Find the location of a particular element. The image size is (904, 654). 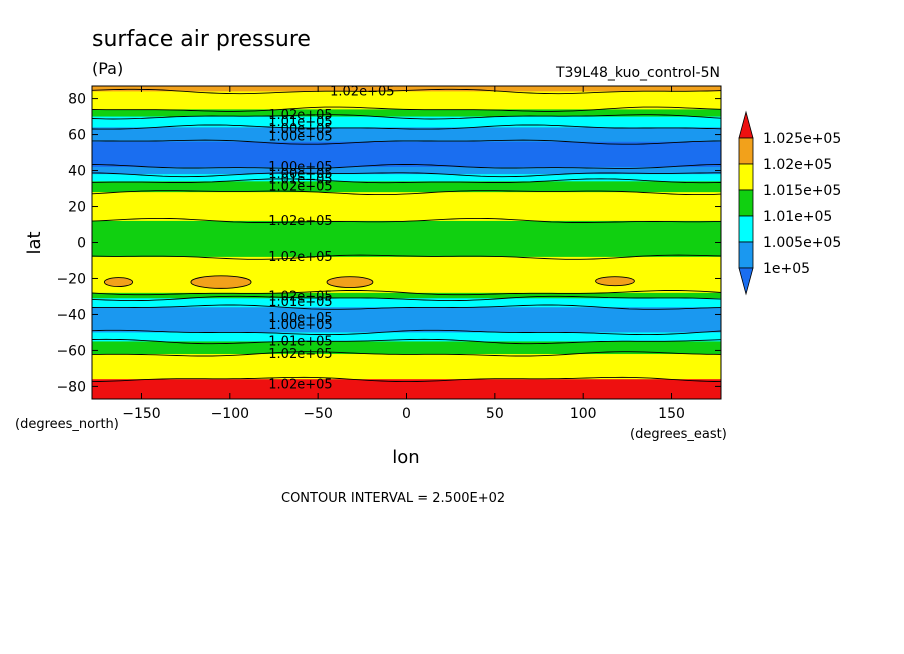

y-tick-label: 40 is located at coordinates (77, 172).